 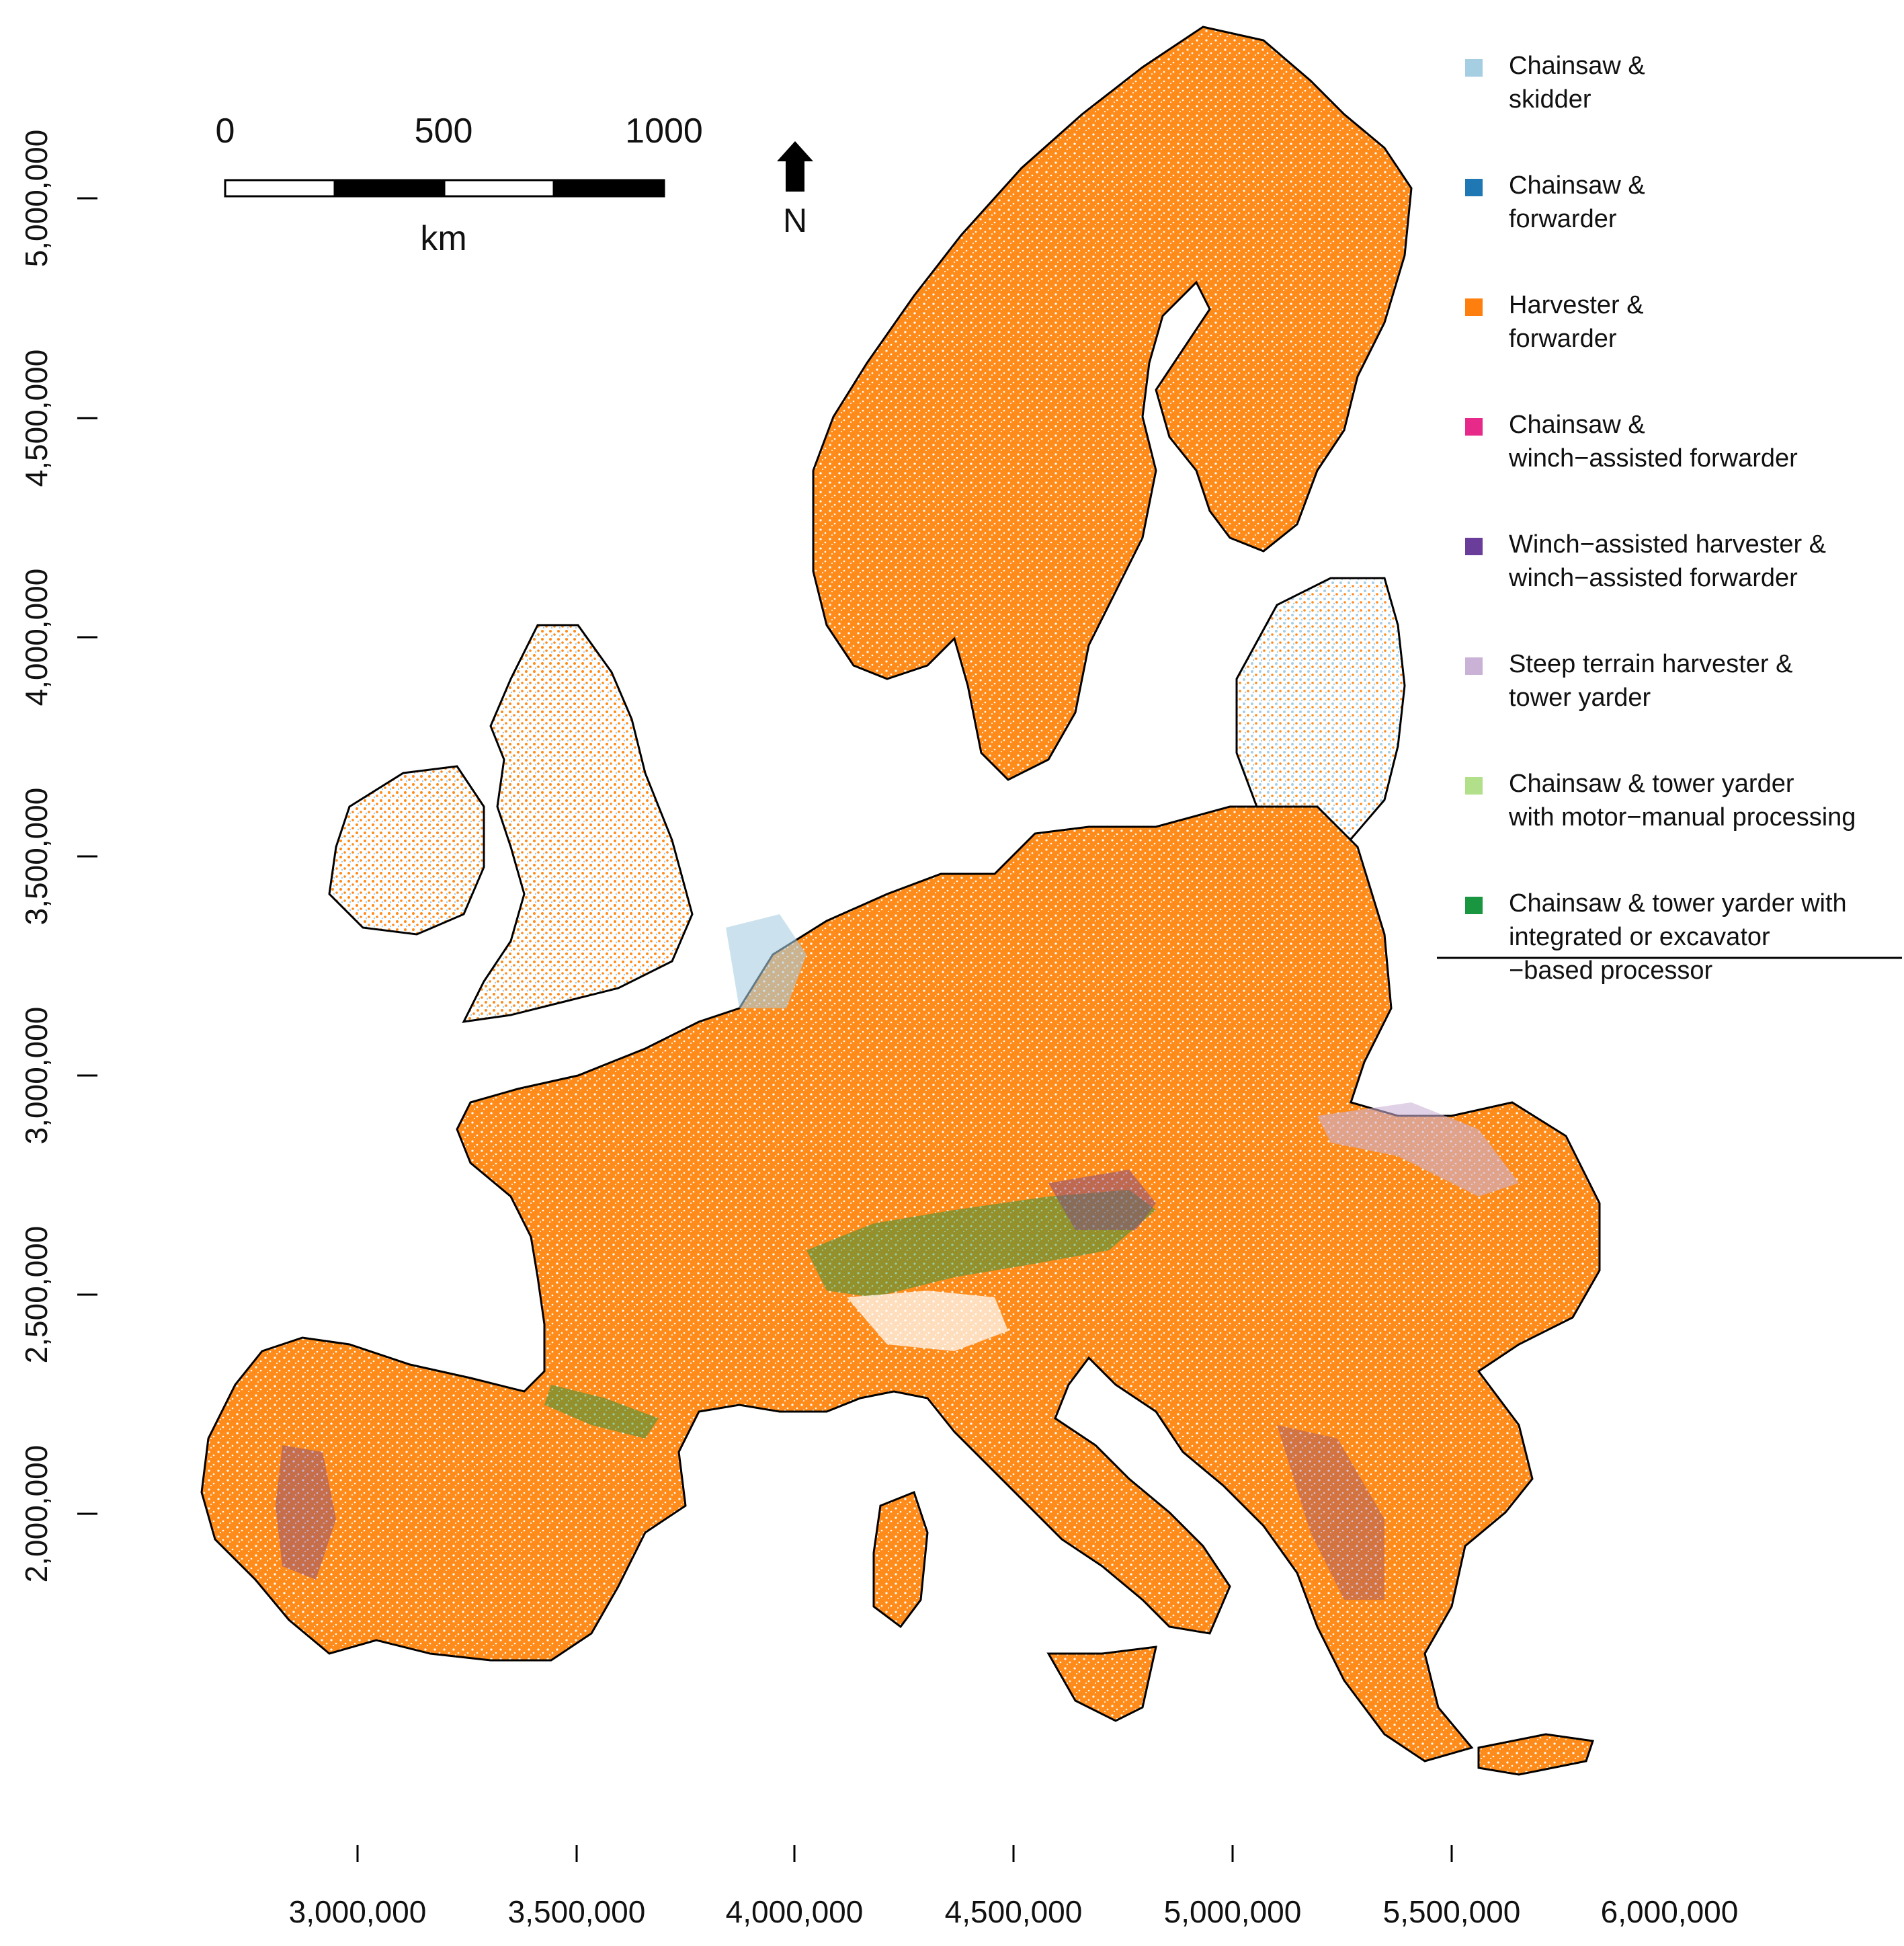 I want to click on legend-label: Winch−assisted harvester &, so click(x=1667, y=544).